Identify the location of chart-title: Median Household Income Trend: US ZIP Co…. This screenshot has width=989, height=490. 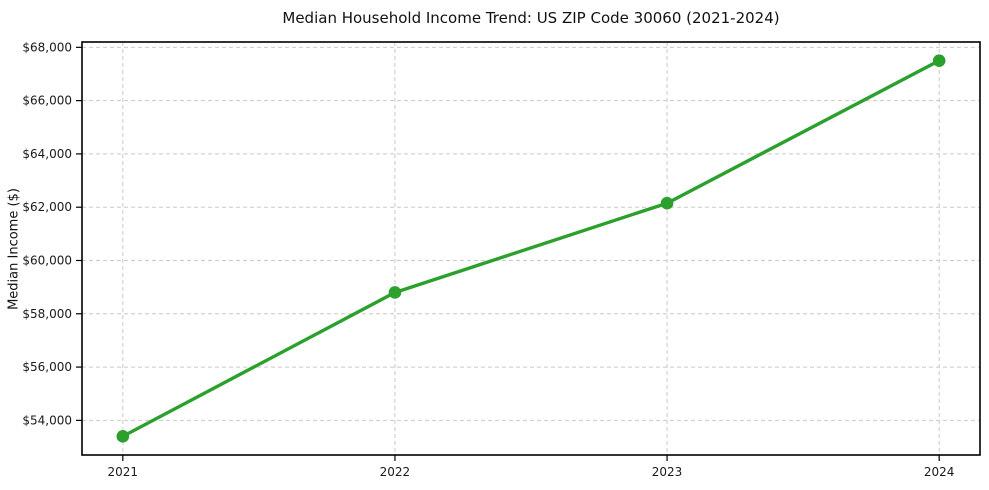
(531, 18).